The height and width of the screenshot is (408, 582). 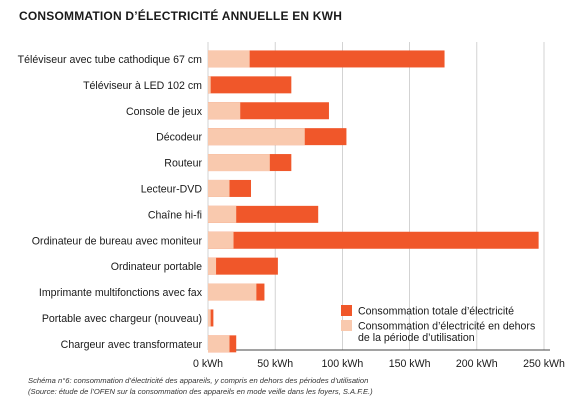 I want to click on legend-label-total: Consommation totale d’électricité, so click(x=436, y=312).